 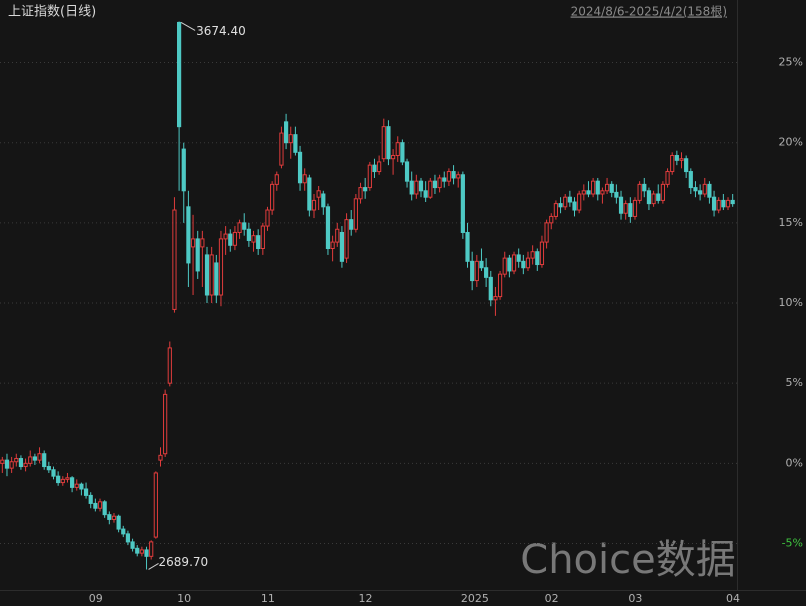 I want to click on x-tick-label: 11, so click(x=268, y=598).